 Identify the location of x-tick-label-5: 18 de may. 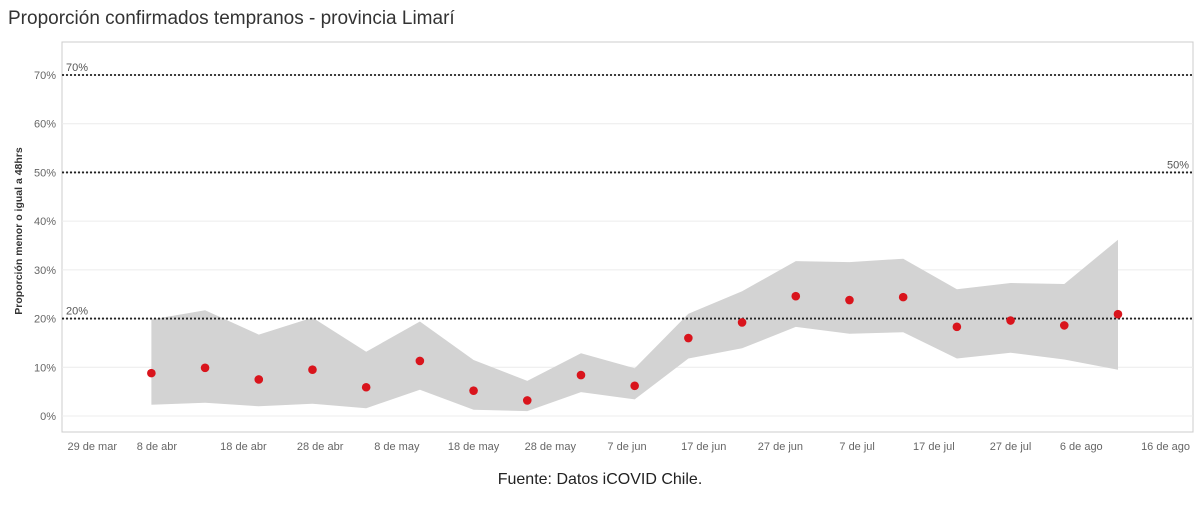
(474, 447).